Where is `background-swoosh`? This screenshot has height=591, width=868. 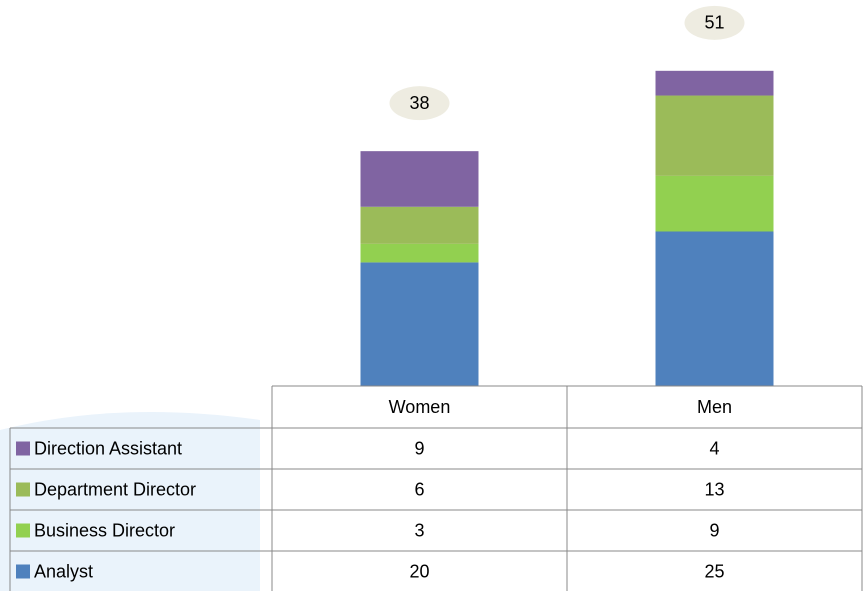
background-swoosh is located at coordinates (130, 501).